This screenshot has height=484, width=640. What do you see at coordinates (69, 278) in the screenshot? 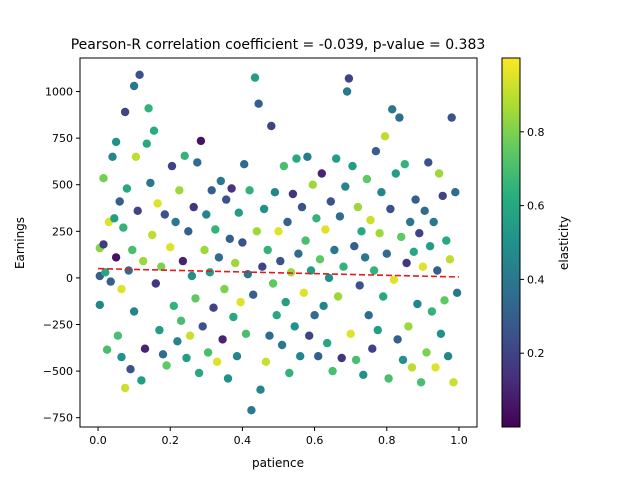
I see `y-tick-label: 0` at bounding box center [69, 278].